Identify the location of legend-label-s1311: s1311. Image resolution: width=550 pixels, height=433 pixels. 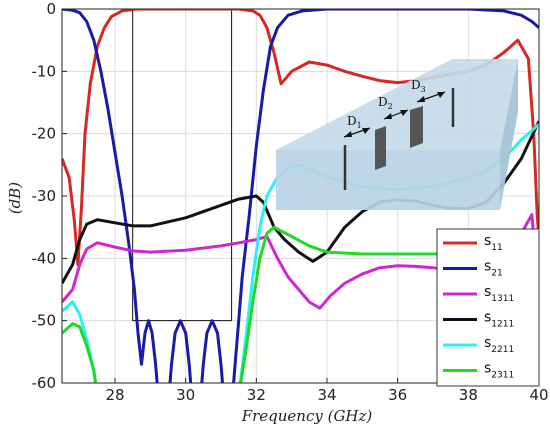
(499, 294).